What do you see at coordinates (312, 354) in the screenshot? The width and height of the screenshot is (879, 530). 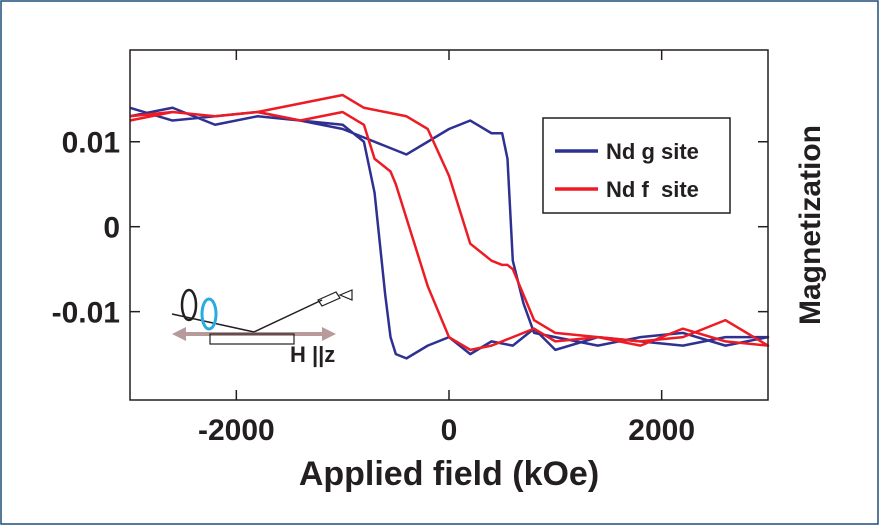 I see `annotation: H ||z` at bounding box center [312, 354].